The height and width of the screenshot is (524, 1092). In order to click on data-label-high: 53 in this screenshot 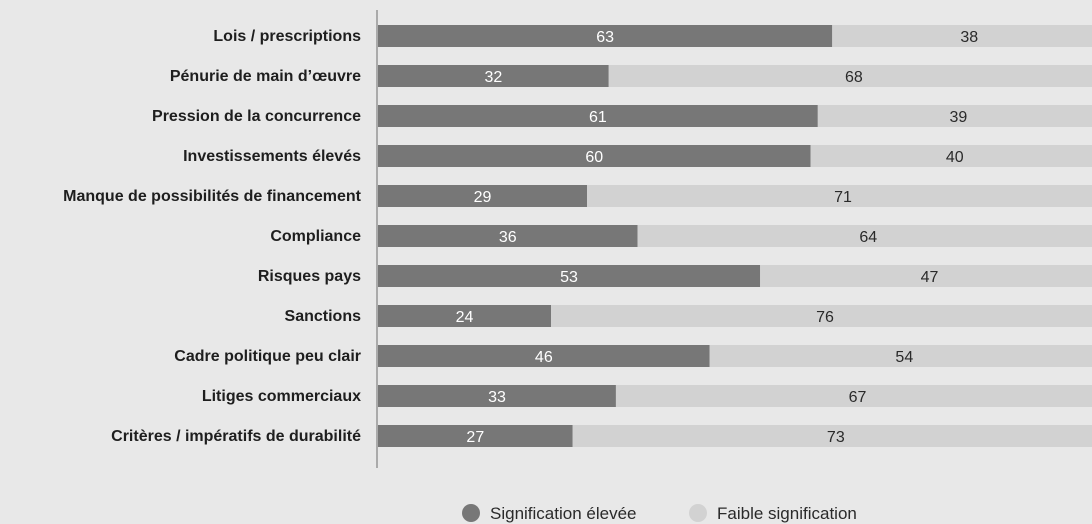, I will do `click(569, 277)`.